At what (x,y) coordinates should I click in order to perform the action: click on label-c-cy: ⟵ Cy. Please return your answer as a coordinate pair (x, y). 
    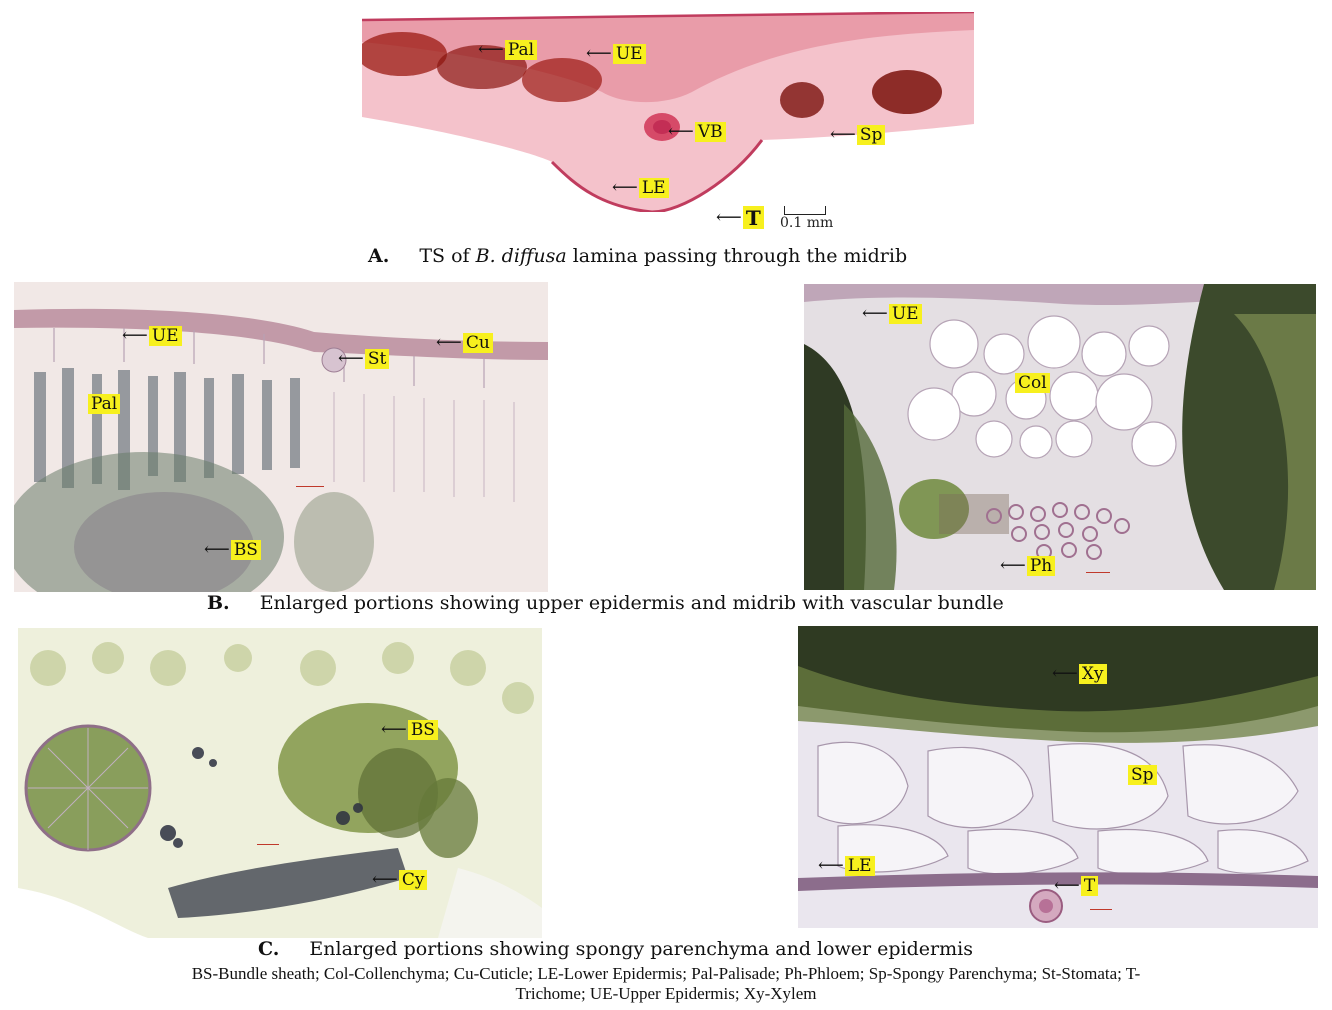
    Looking at the image, I should click on (400, 879).